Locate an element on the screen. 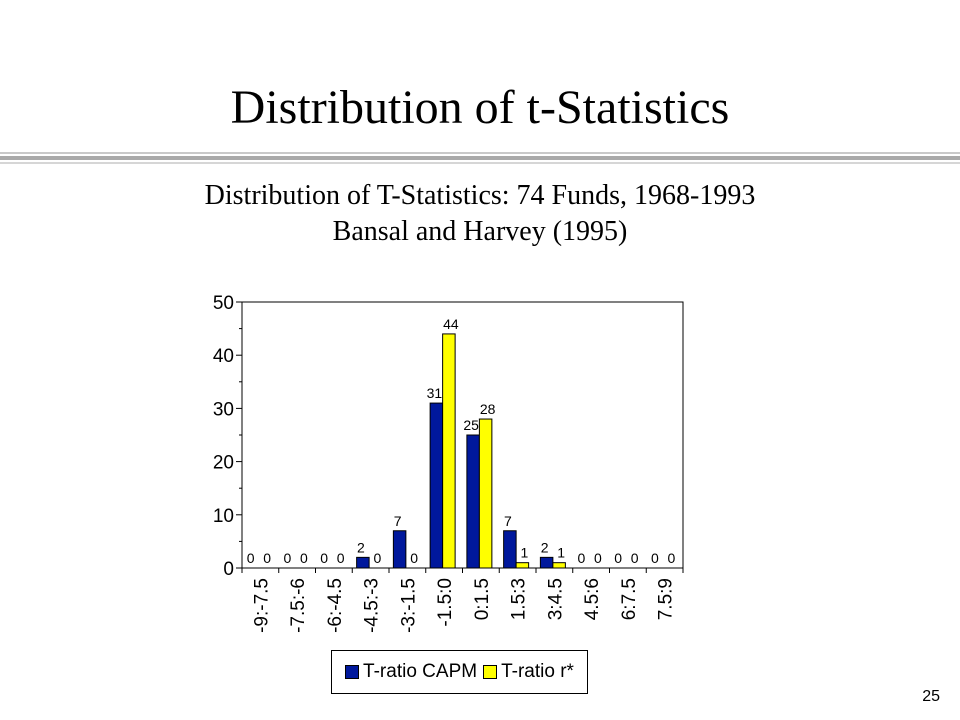 This screenshot has height=720, width=960. y-tick-label: 30 is located at coordinates (223, 409).